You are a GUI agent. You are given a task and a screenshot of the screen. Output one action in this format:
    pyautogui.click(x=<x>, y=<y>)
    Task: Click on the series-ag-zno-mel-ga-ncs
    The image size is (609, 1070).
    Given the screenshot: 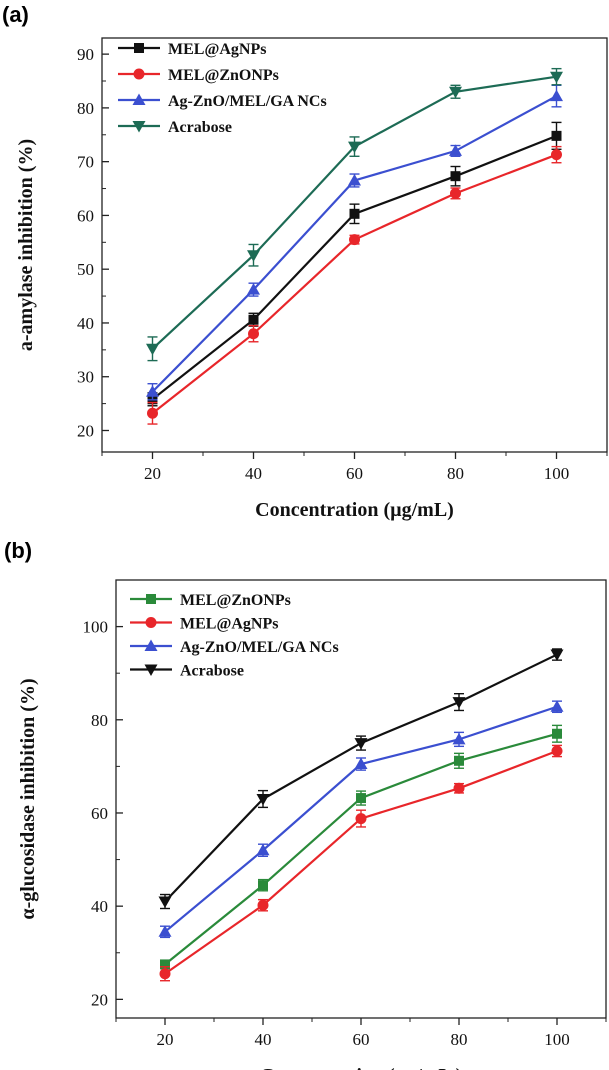 What is the action you would take?
    pyautogui.click(x=361, y=819)
    